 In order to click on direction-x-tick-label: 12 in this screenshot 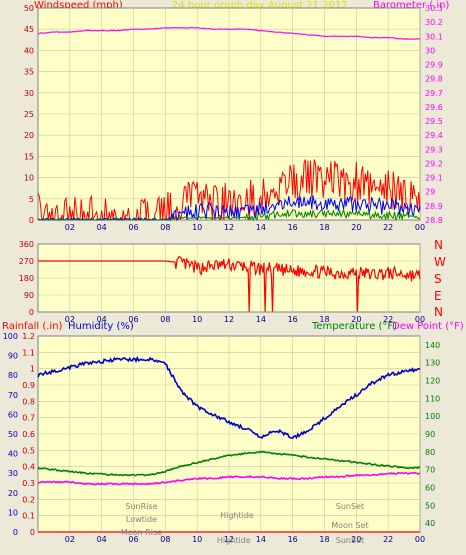, I will do `click(229, 319)`.